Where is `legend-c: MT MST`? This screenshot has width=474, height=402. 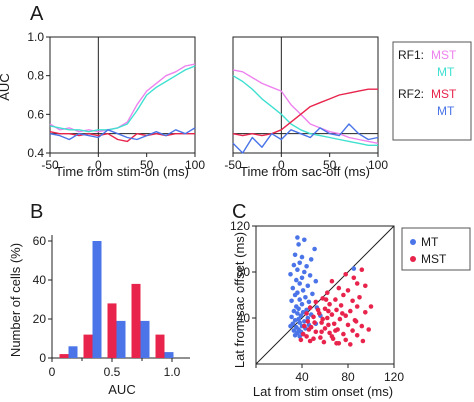
legend-c: MT MST is located at coordinates (436, 249).